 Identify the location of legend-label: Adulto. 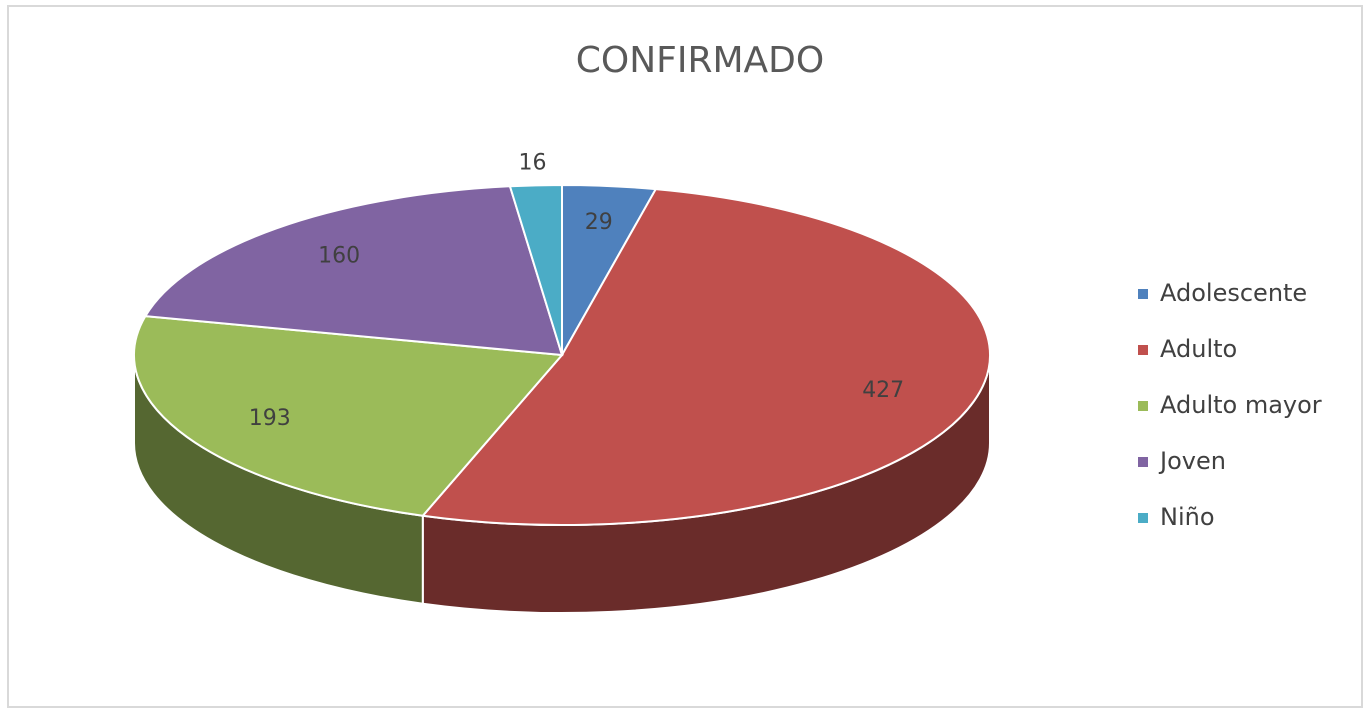
(1198, 349).